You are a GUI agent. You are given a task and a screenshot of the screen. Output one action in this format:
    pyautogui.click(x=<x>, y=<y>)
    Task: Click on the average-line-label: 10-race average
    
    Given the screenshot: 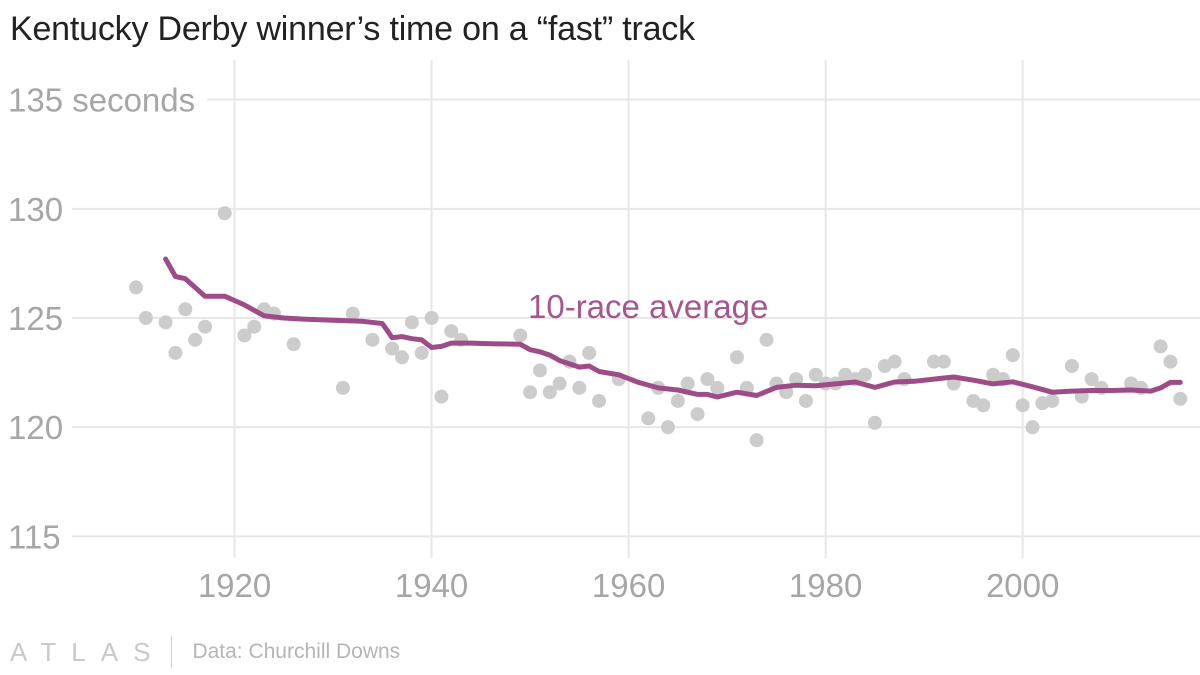 What is the action you would take?
    pyautogui.click(x=648, y=306)
    